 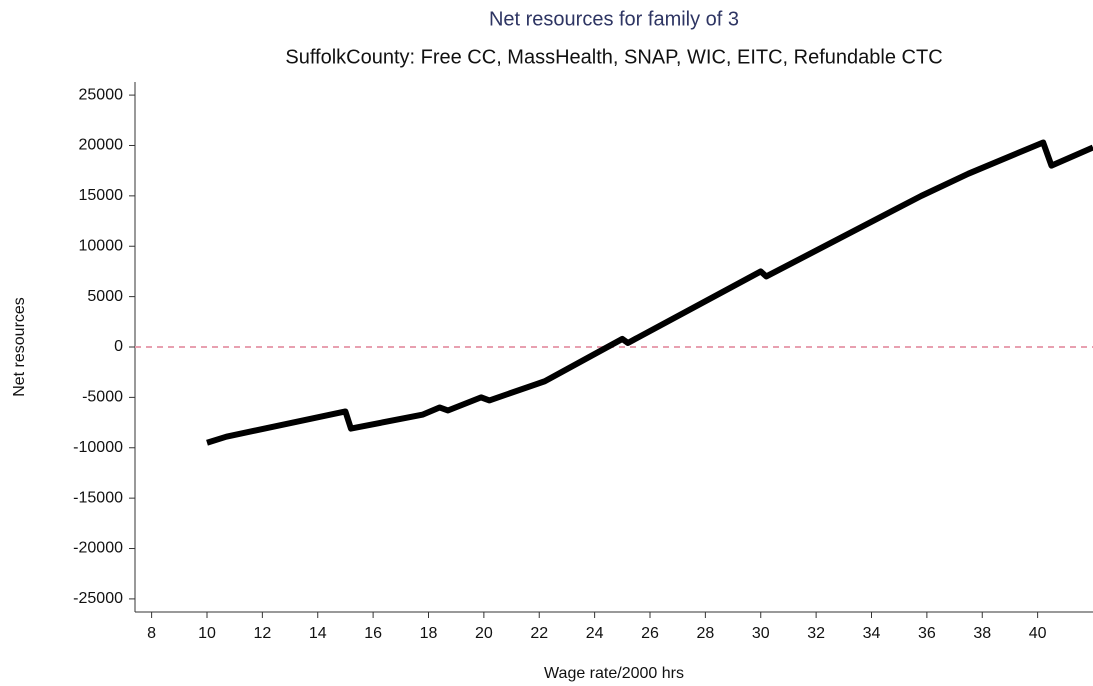 What do you see at coordinates (816, 633) in the screenshot?
I see `x-tick-label: 32` at bounding box center [816, 633].